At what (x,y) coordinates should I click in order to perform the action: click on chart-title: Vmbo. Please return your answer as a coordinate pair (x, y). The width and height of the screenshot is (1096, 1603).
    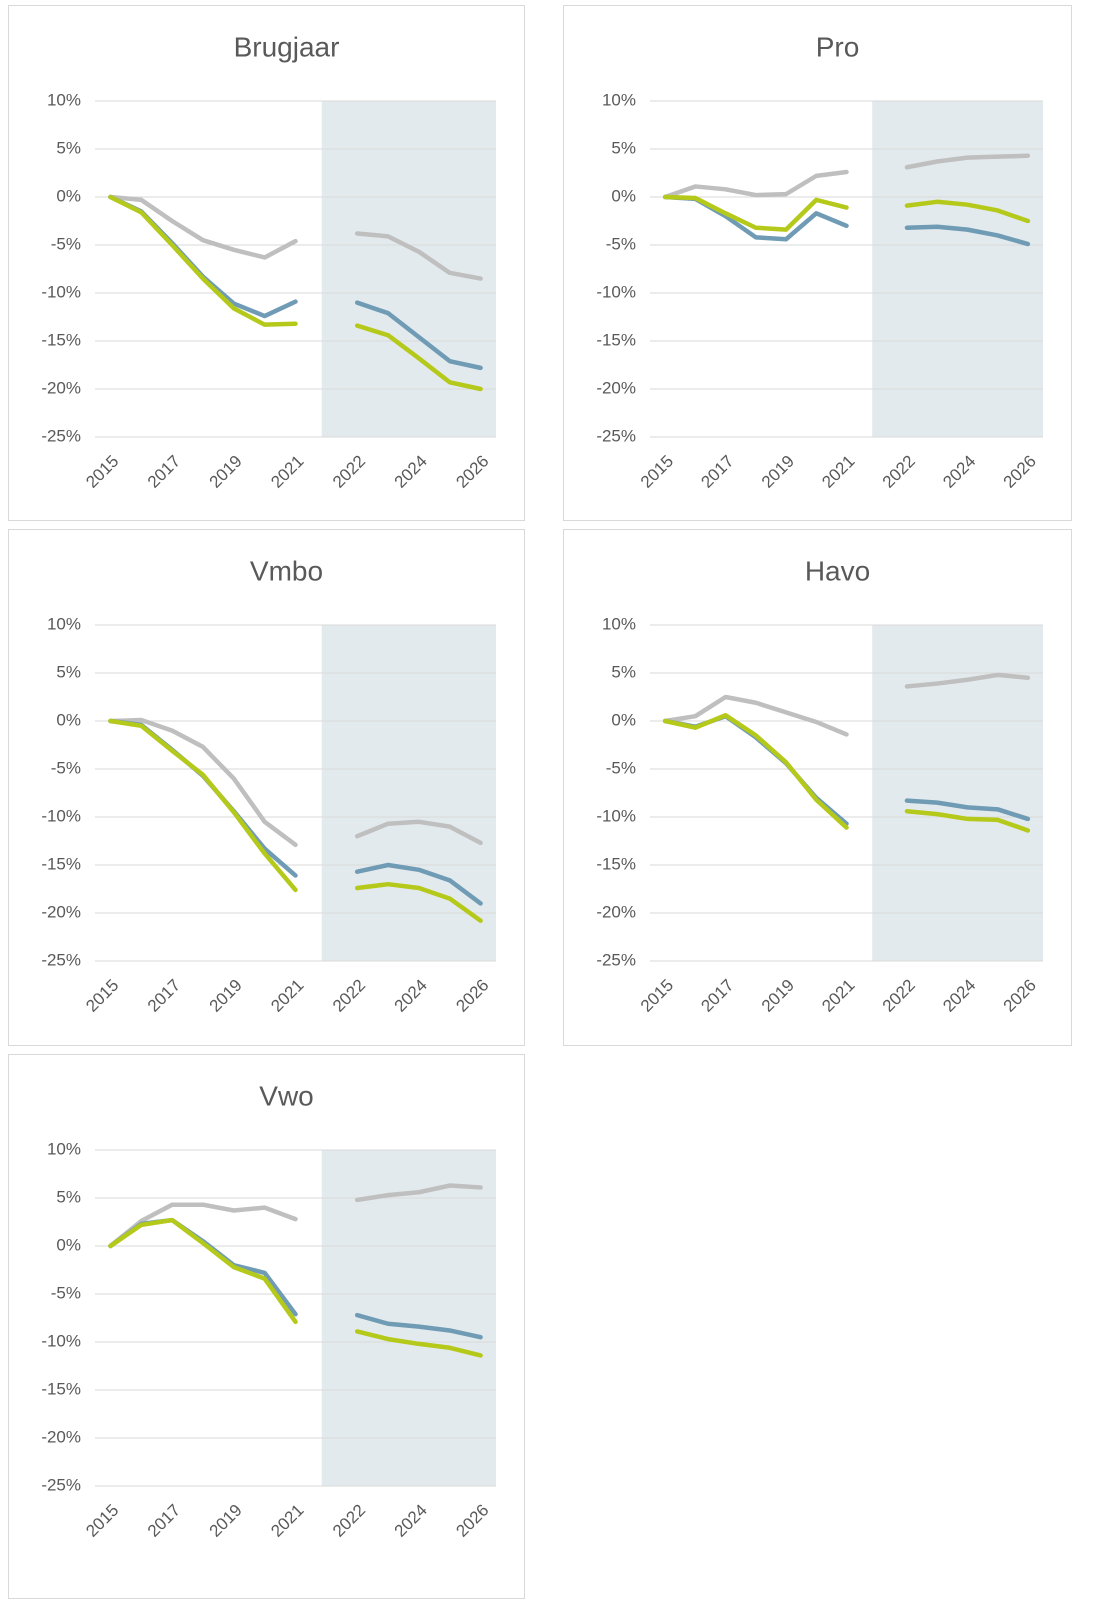
    Looking at the image, I should click on (286, 570).